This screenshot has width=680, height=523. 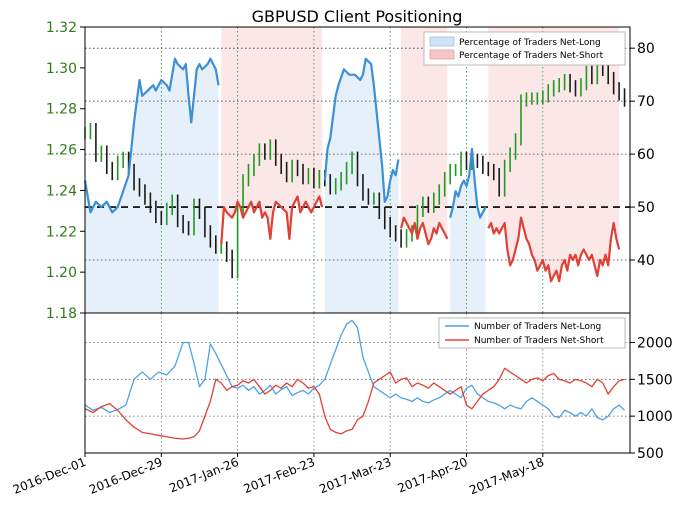 What do you see at coordinates (204, 475) in the screenshot?
I see `x-tick-label-2: 2017-Jan-26` at bounding box center [204, 475].